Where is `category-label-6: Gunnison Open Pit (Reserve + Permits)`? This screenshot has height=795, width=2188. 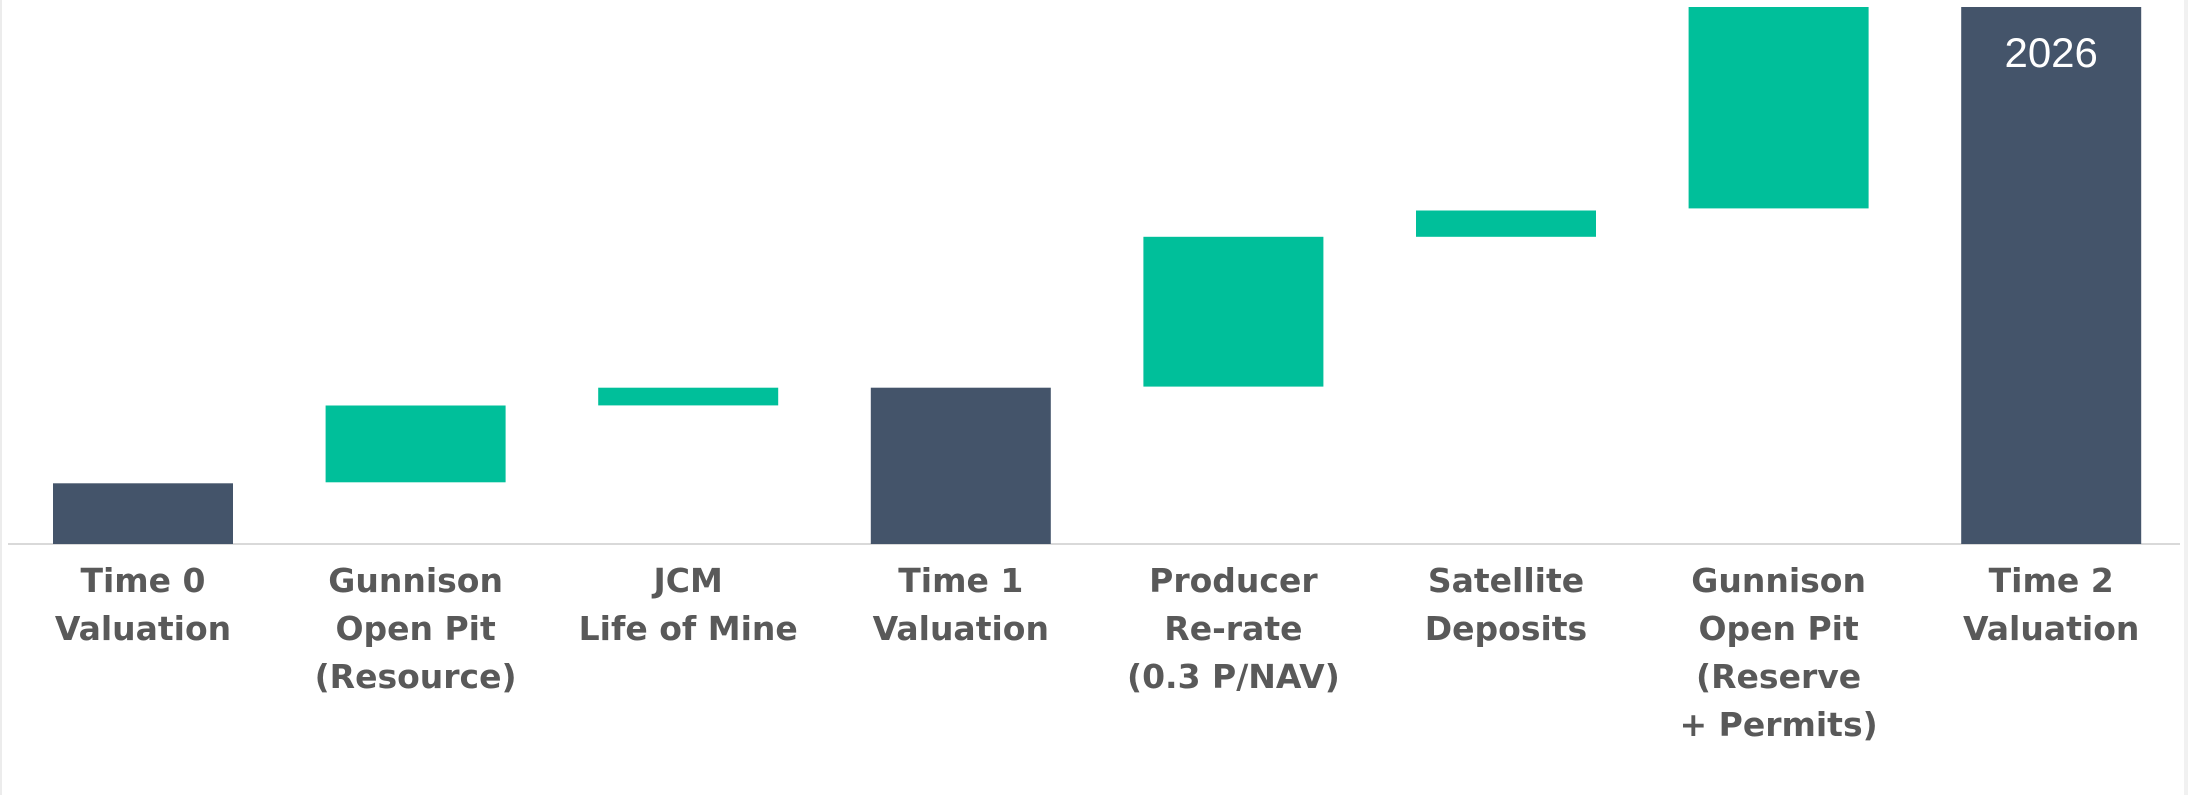 category-label-6: Gunnison Open Pit (Reserve + Permits) is located at coordinates (1779, 652).